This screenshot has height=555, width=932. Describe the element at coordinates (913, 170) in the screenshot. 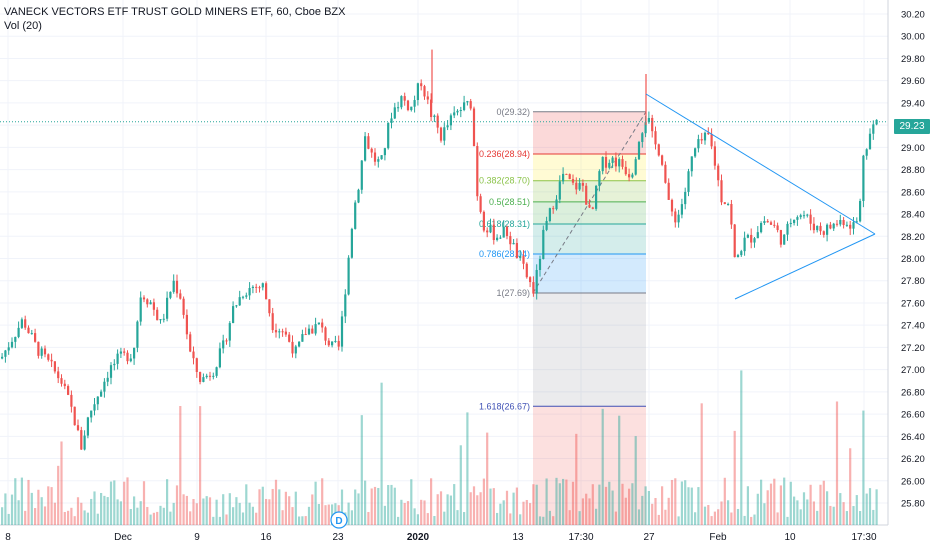

I see `y-tick-label: 28.80` at that location.